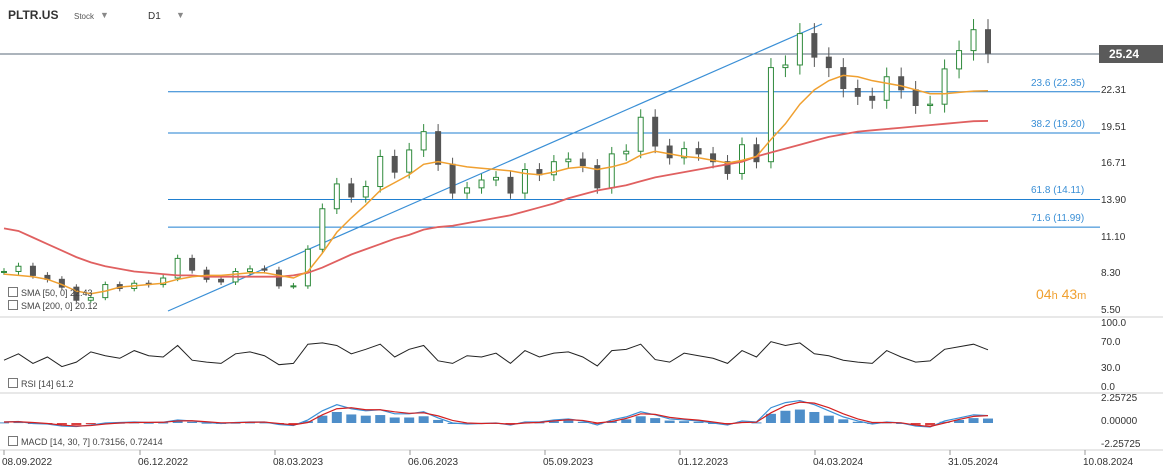  What do you see at coordinates (1058, 191) in the screenshot?
I see `fib-label: 61.8 (14.11)` at bounding box center [1058, 191].